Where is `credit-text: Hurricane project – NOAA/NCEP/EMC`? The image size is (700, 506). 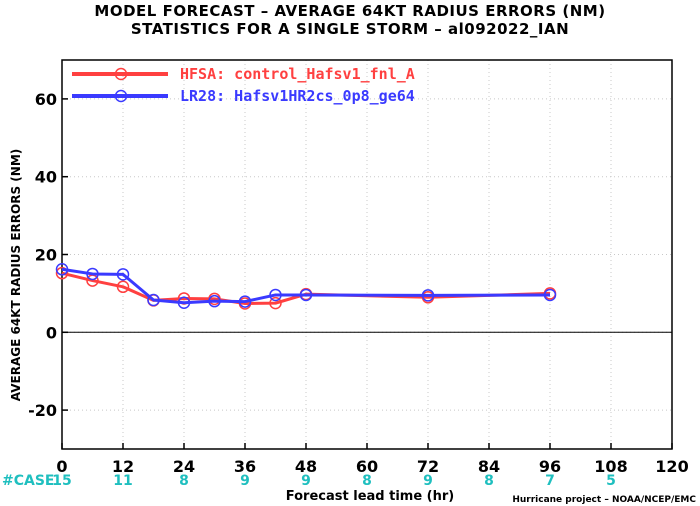
credit-text: Hurricane project – NOAA/NCEP/EMC is located at coordinates (604, 500).